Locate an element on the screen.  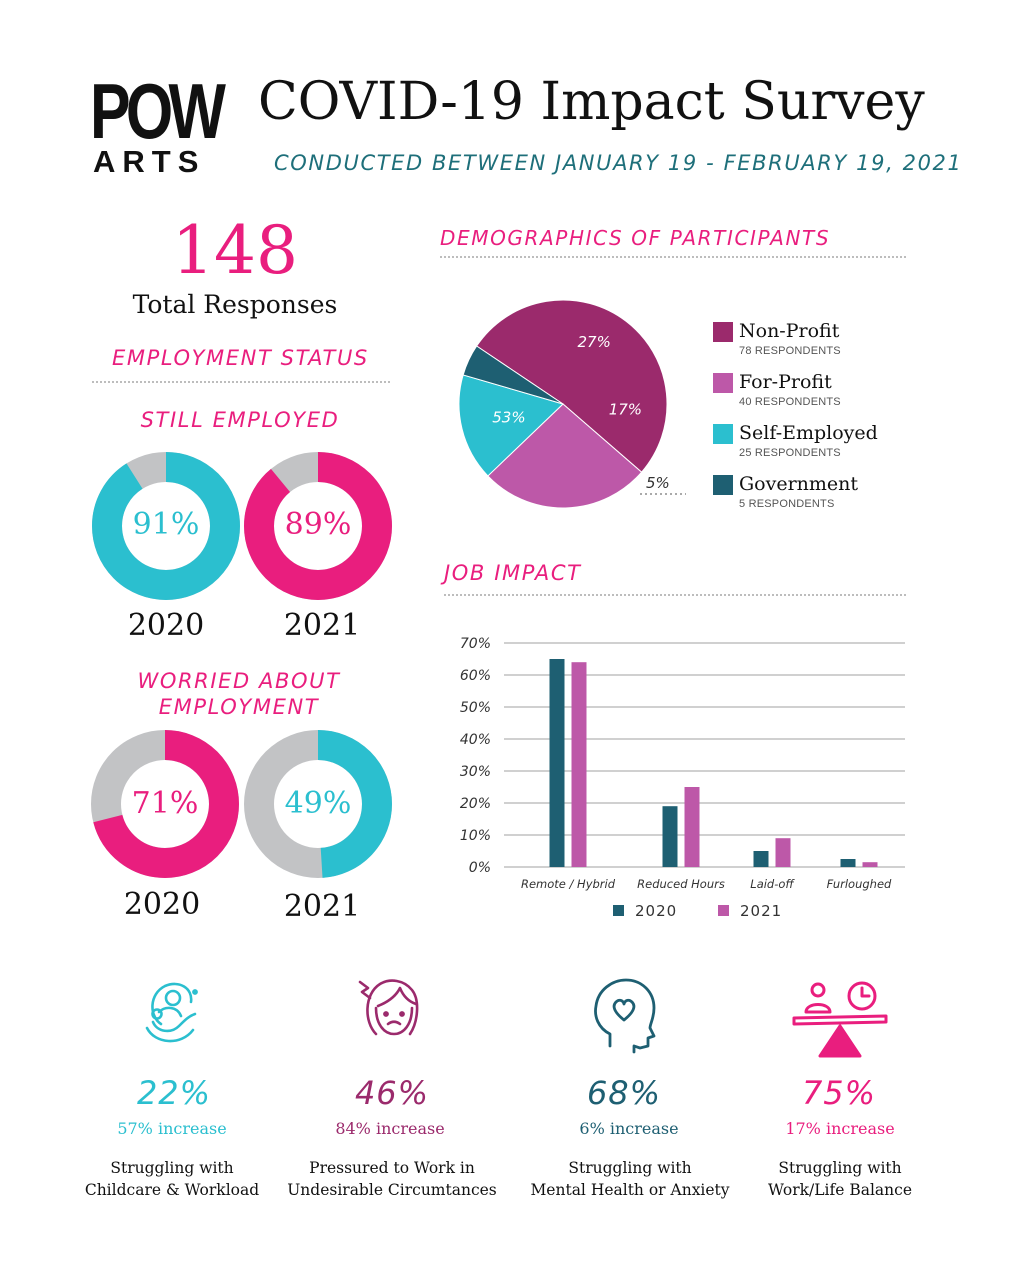
donut-still-employed-2020 is located at coordinates (166, 526).